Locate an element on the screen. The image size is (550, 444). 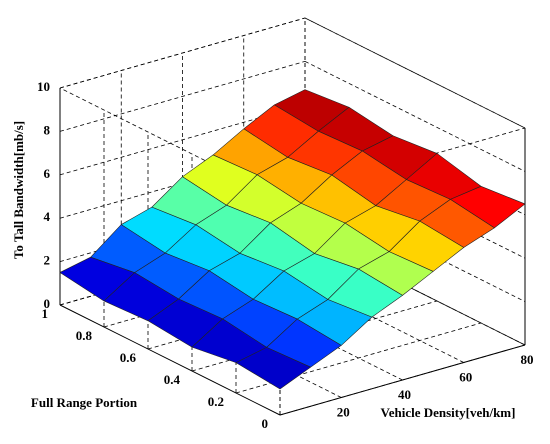
x-tick-label: 40 is located at coordinates (404, 394).